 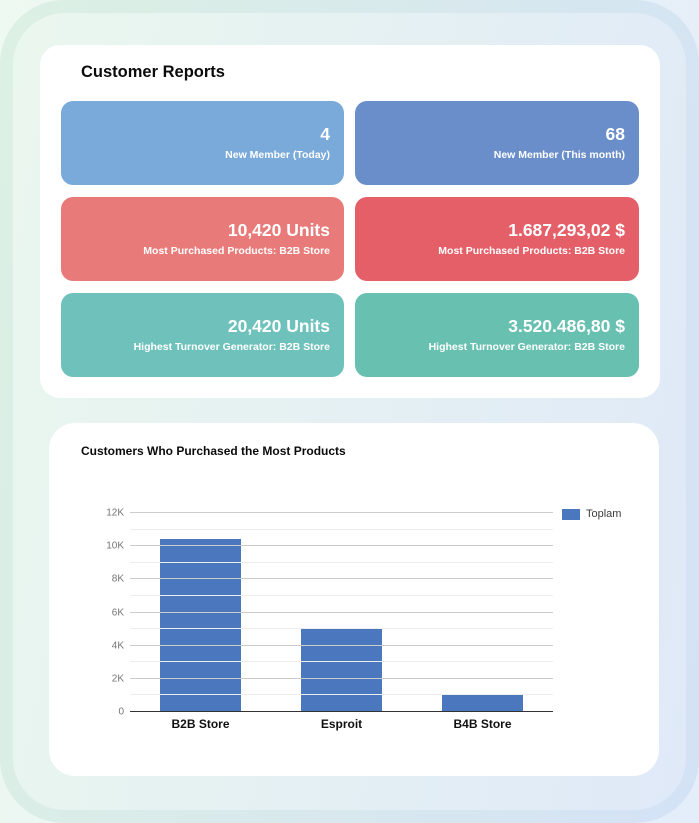 I want to click on plot-area, so click(x=341, y=612).